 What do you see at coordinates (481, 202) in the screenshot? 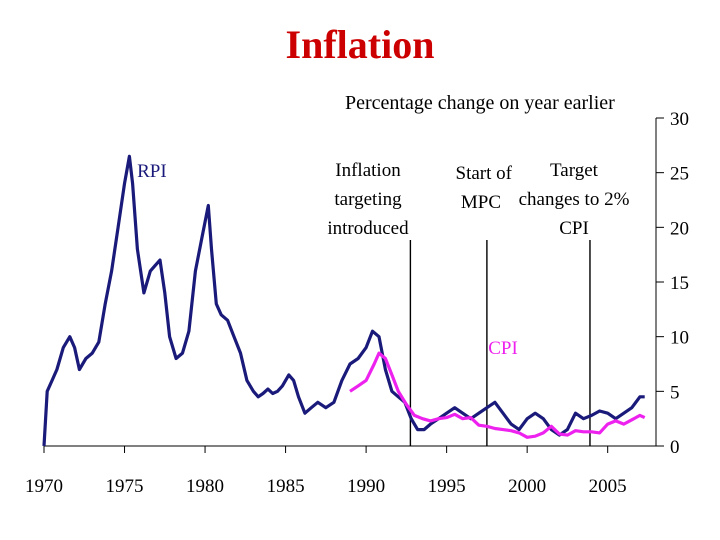
I see `marker-label-line: MPC` at bounding box center [481, 202].